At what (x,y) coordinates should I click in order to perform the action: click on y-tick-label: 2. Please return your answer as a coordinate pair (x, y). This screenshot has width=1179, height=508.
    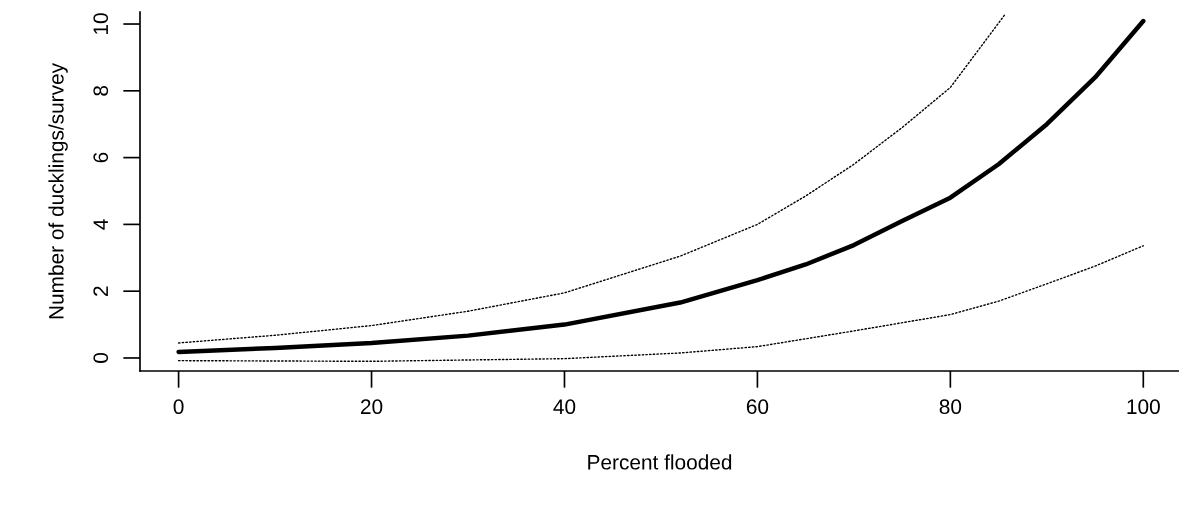
    Looking at the image, I should click on (100, 291).